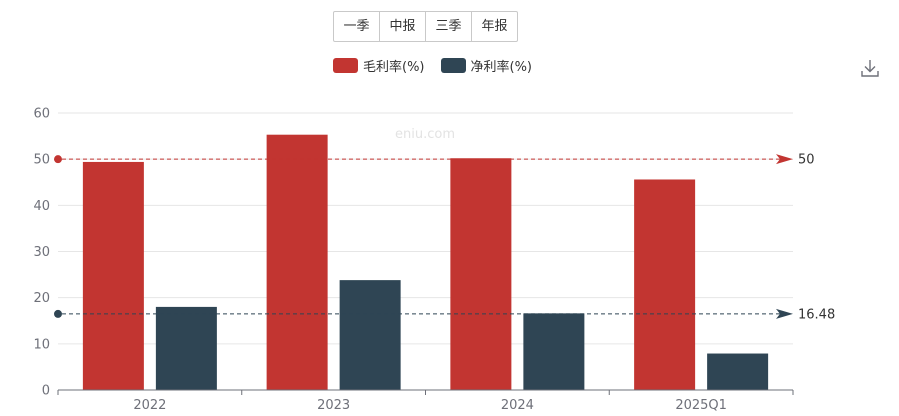  What do you see at coordinates (149, 405) in the screenshot?
I see `x-tick-label: 2022` at bounding box center [149, 405].